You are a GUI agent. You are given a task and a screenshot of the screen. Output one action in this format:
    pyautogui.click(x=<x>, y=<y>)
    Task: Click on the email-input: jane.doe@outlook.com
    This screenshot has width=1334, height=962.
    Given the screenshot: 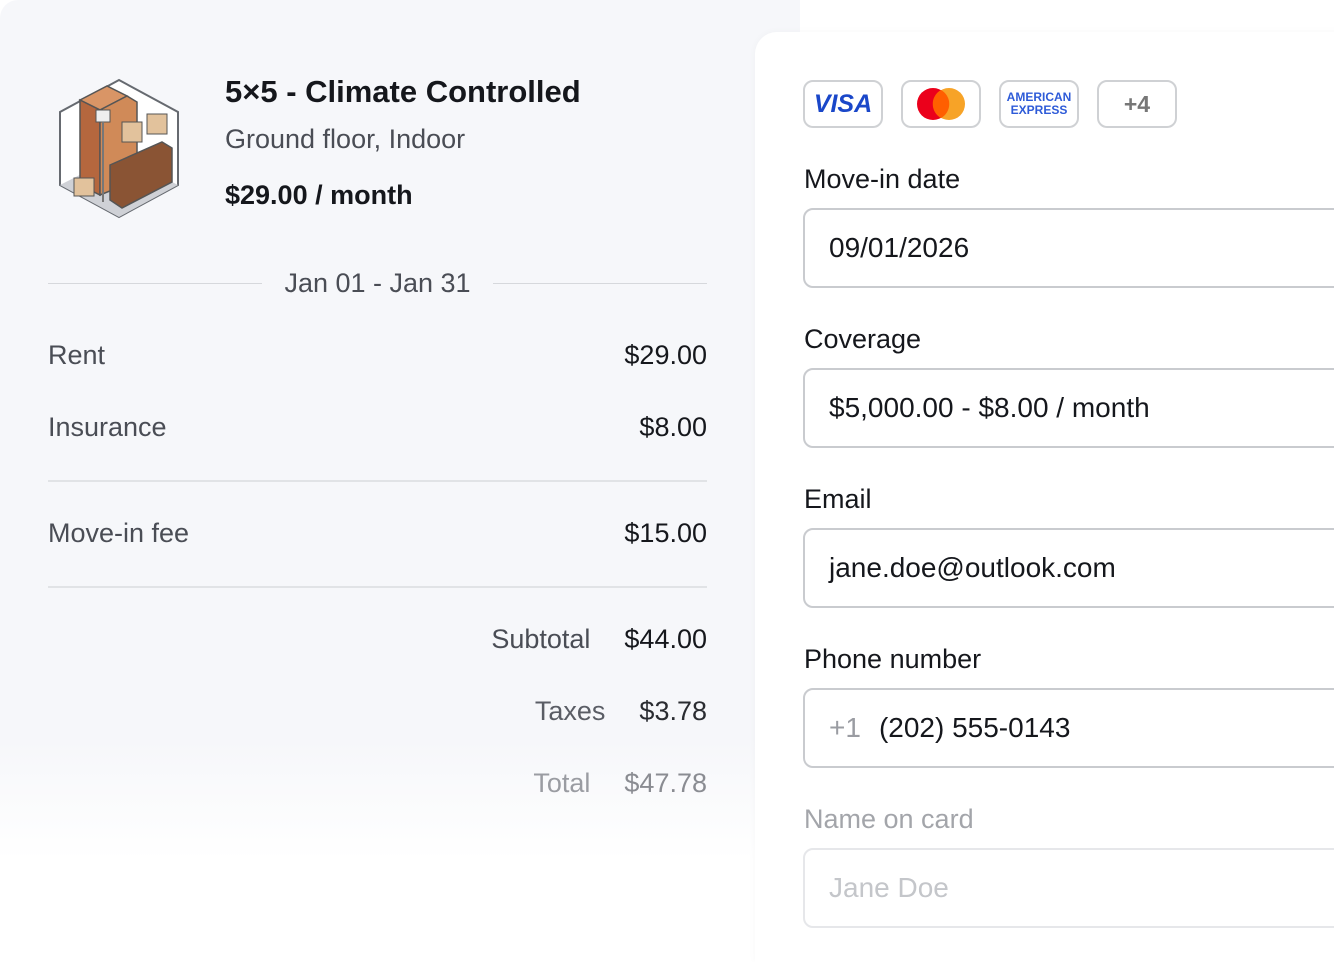 What is the action you would take?
    pyautogui.click(x=1068, y=568)
    